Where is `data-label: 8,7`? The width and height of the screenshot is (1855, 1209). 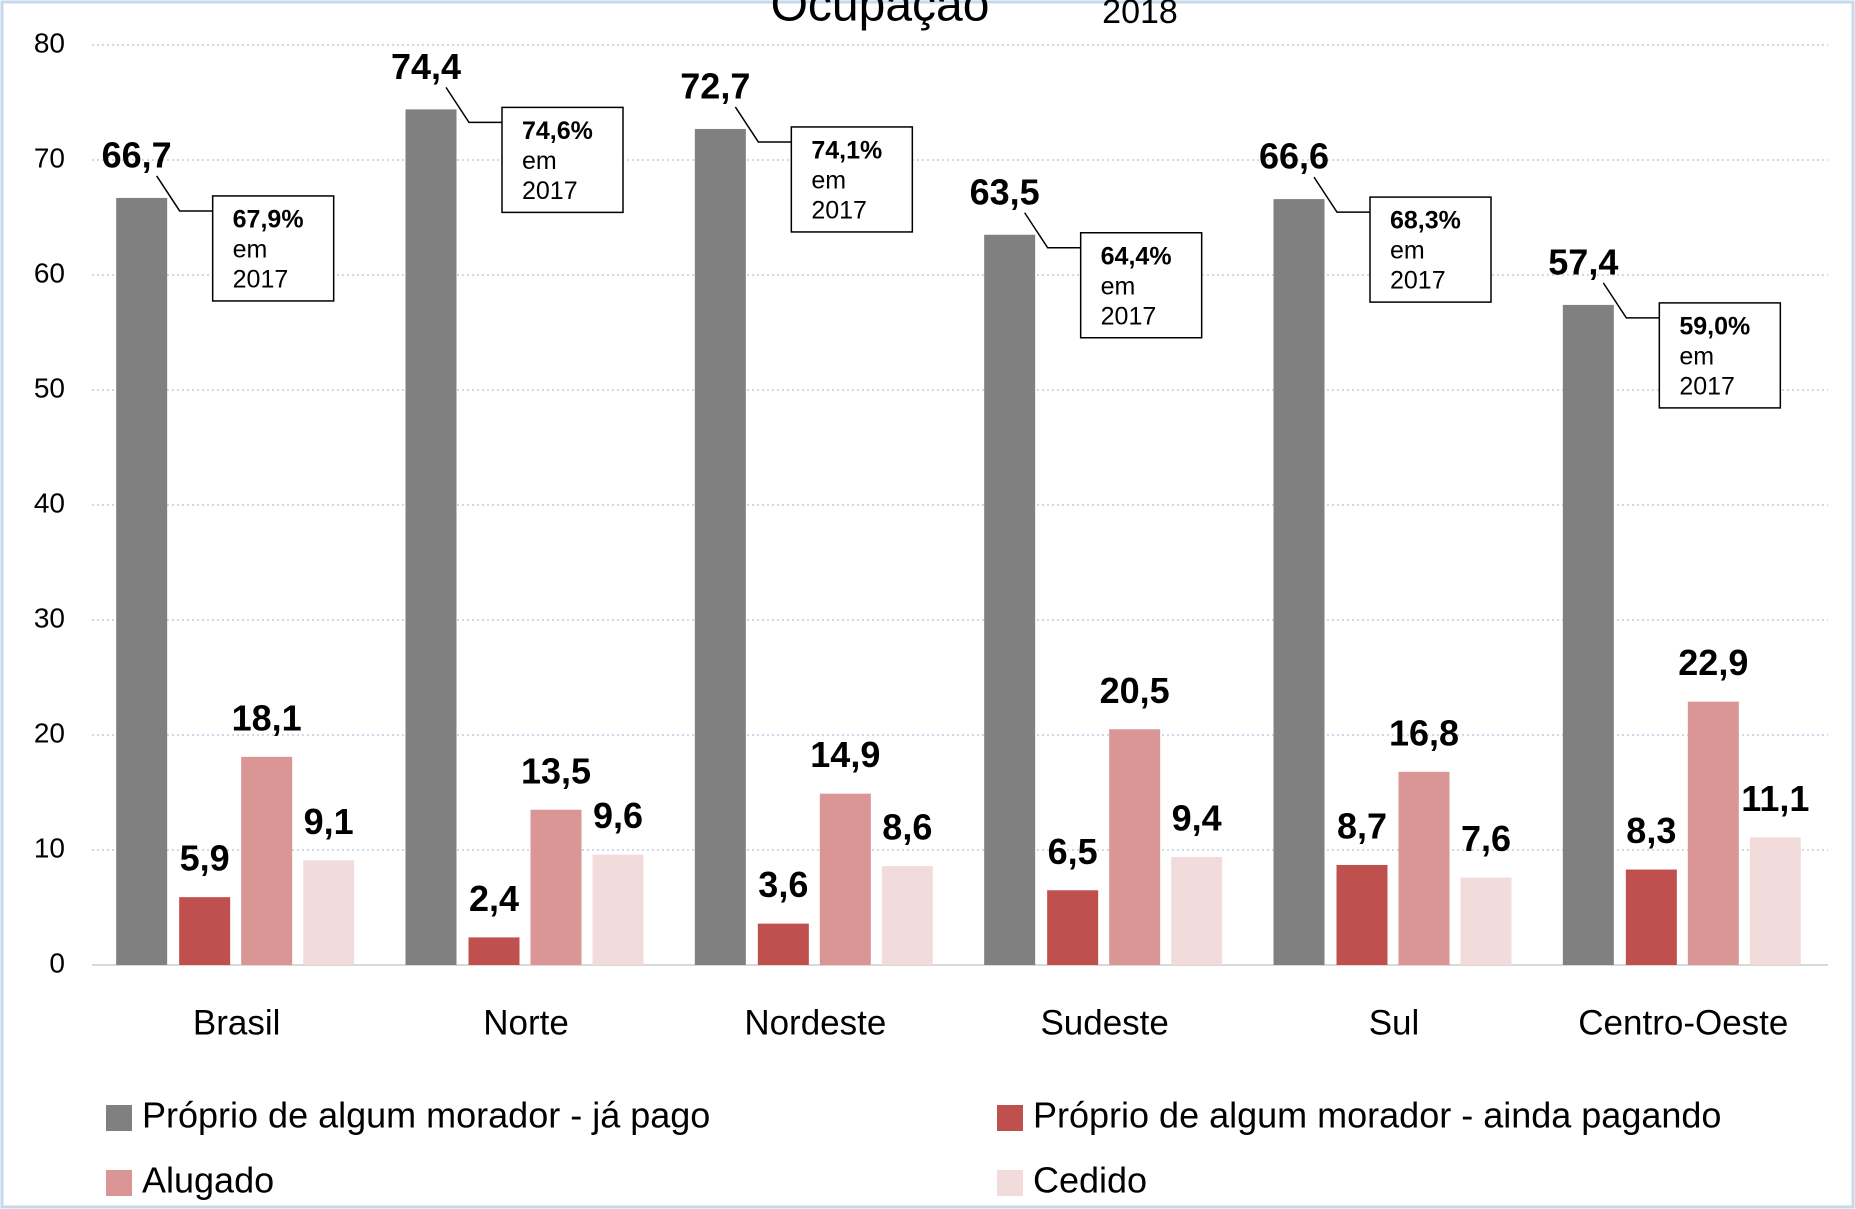 data-label: 8,7 is located at coordinates (1362, 825).